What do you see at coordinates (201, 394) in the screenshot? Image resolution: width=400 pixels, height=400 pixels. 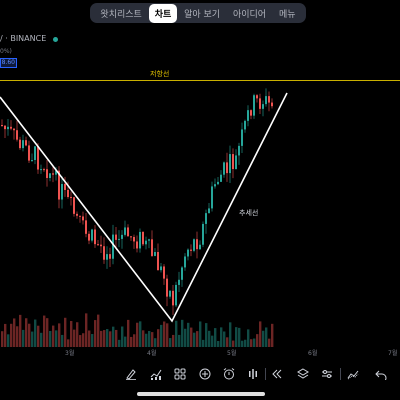 I see `home-indicator` at bounding box center [201, 394].